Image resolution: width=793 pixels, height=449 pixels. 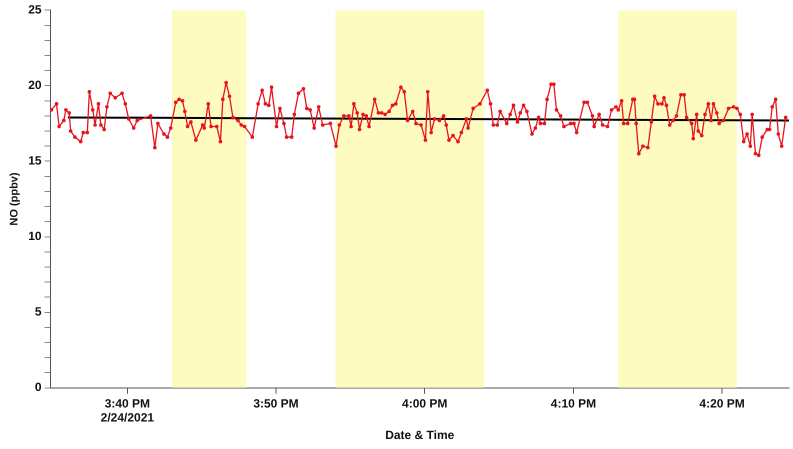 What do you see at coordinates (573, 403) in the screenshot?
I see `x-tick-label: 4:10 PM` at bounding box center [573, 403].